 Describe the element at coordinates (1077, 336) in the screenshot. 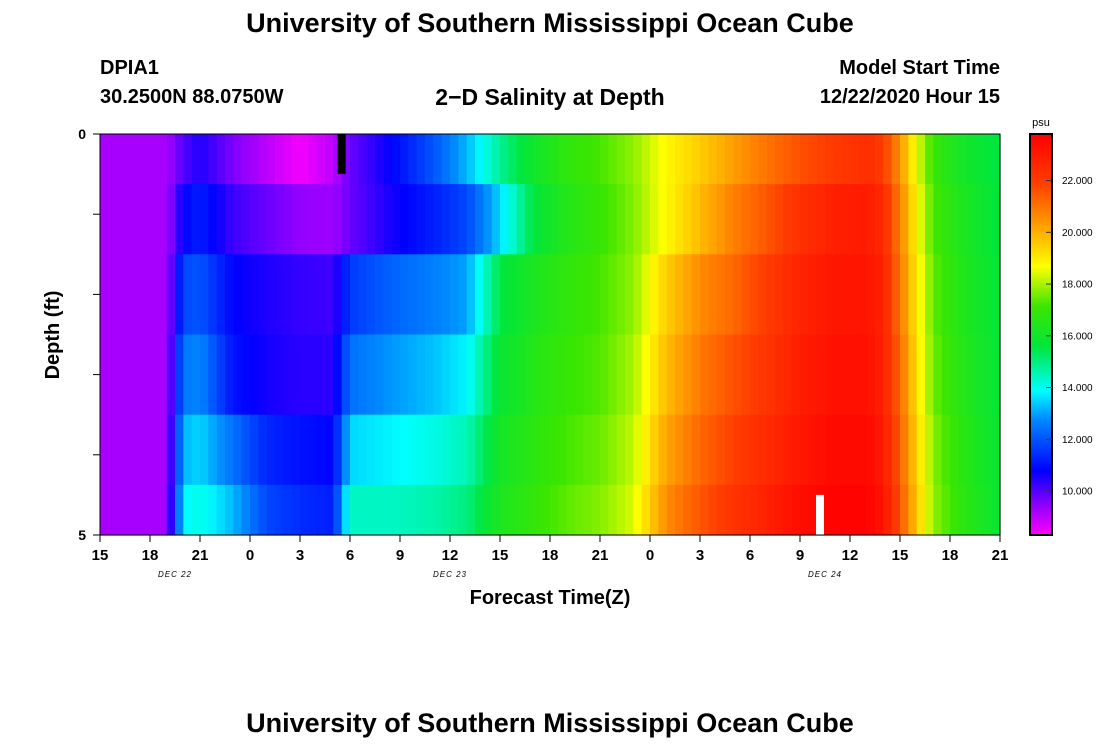

I see `colorbar-tick-label: 16.000` at that location.